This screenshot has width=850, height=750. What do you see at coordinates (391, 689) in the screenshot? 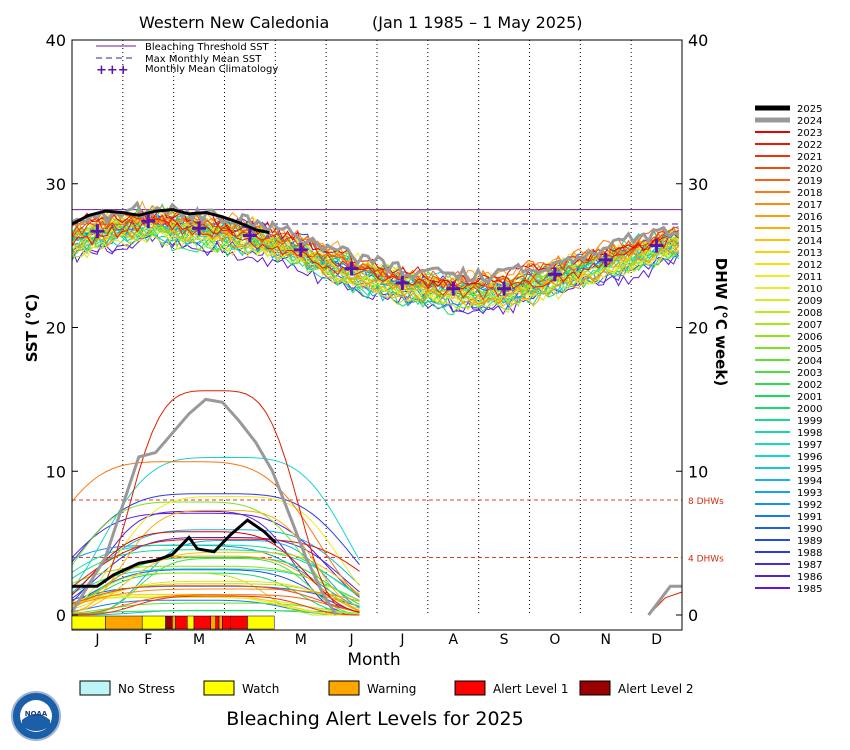
I see `alert-legend-label: Warning` at bounding box center [391, 689].